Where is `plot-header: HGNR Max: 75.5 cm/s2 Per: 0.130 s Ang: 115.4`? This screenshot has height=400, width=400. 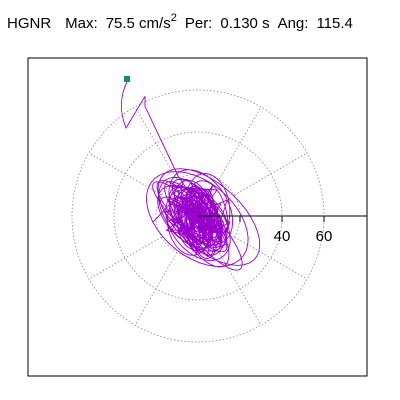
plot-header: HGNR Max: 75.5 cm/s2 Per: 0.130 s Ang: 115.4 is located at coordinates (180, 23).